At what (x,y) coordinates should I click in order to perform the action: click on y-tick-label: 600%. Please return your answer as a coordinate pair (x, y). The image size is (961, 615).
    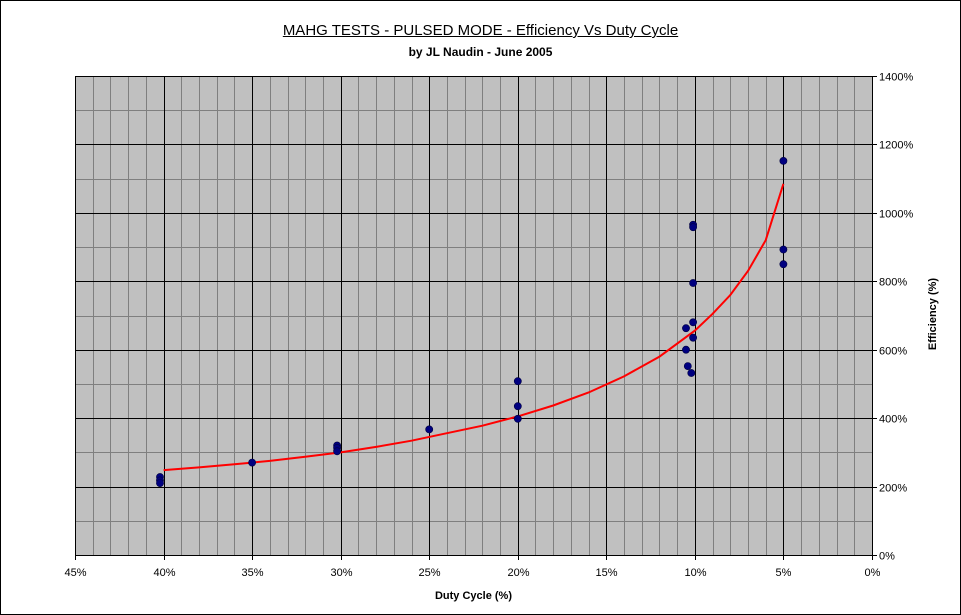
    Looking at the image, I should click on (893, 352).